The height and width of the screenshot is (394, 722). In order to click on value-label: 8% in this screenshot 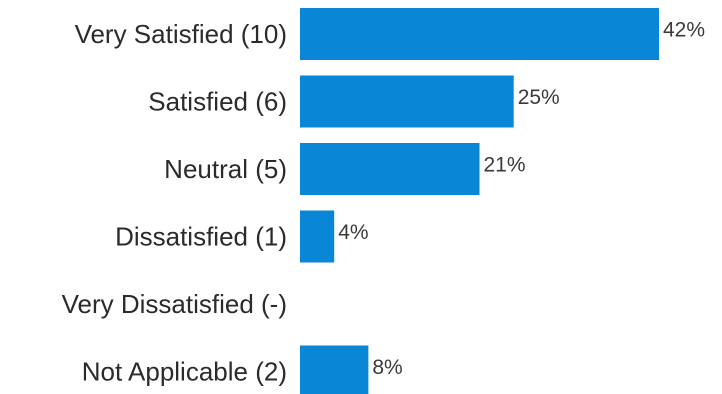, I will do `click(387, 367)`.